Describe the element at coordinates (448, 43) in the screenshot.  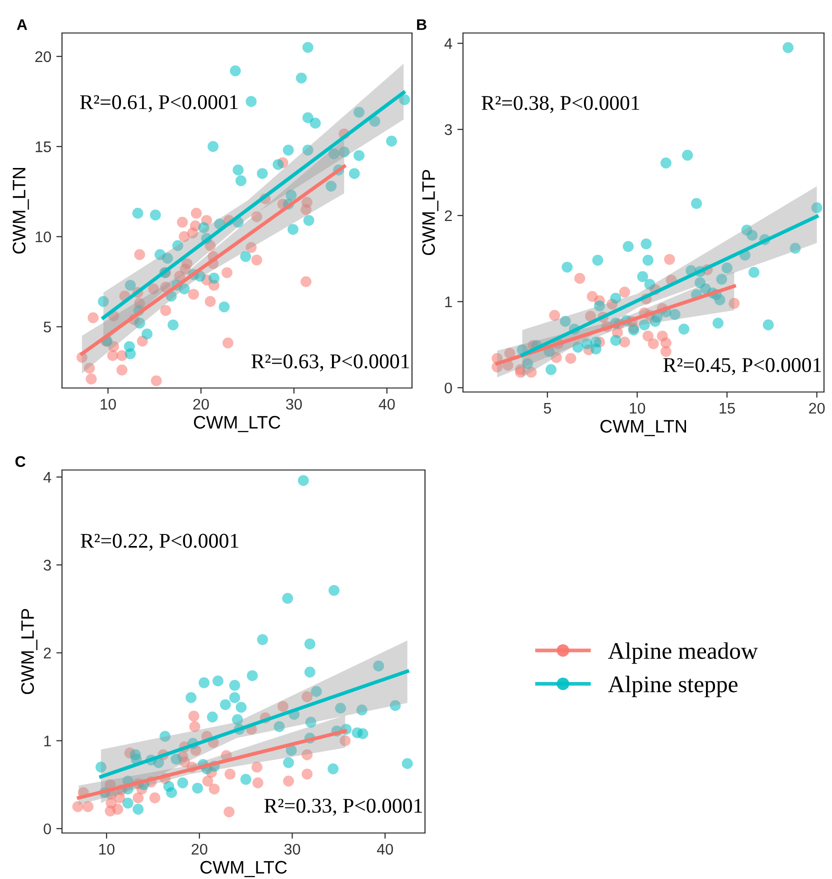
I see `y-tick-label: 4` at that location.